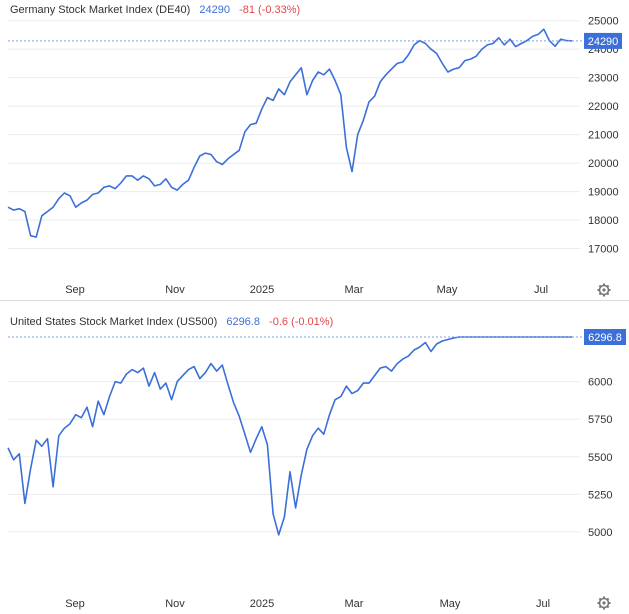 The height and width of the screenshot is (614, 629). I want to click on y-tick-label: 23000, so click(603, 79).